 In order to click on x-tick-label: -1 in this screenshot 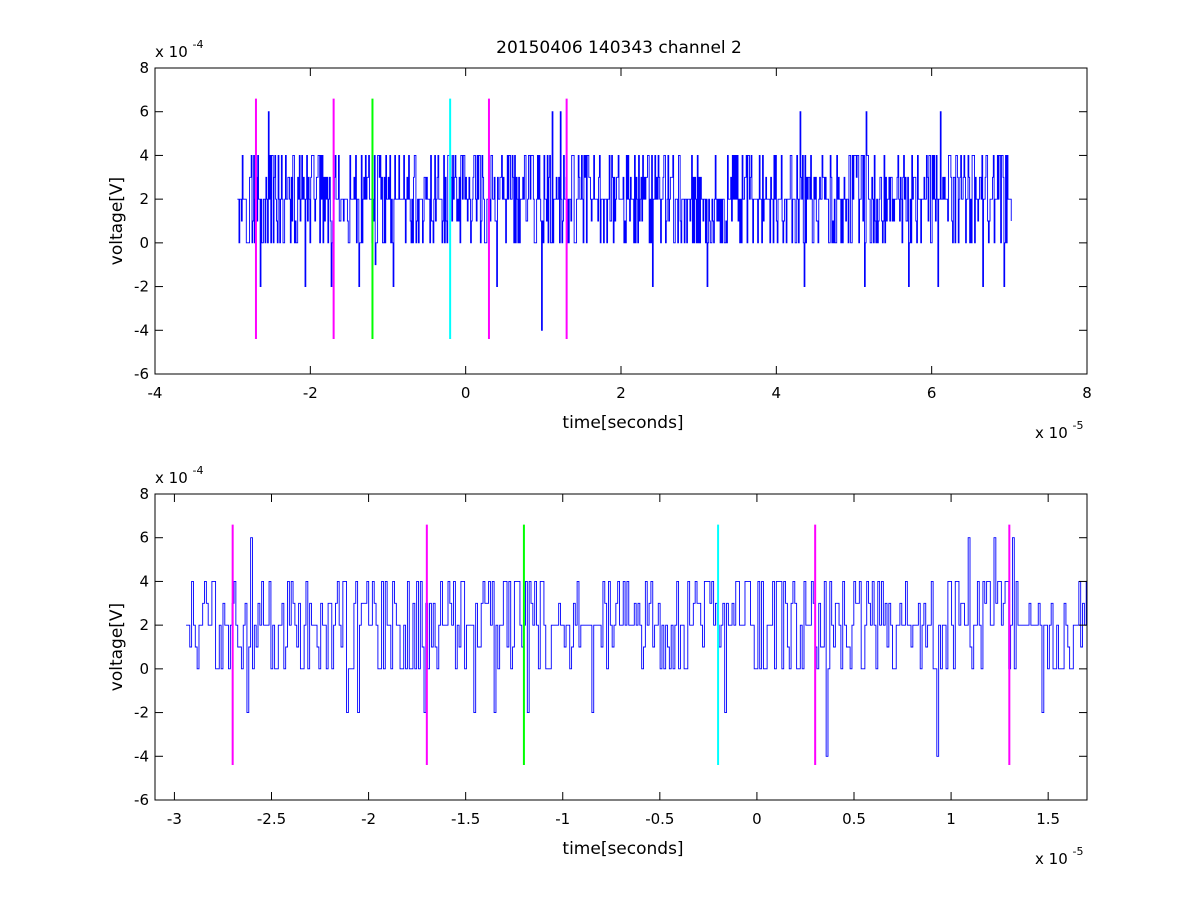, I will do `click(562, 819)`.